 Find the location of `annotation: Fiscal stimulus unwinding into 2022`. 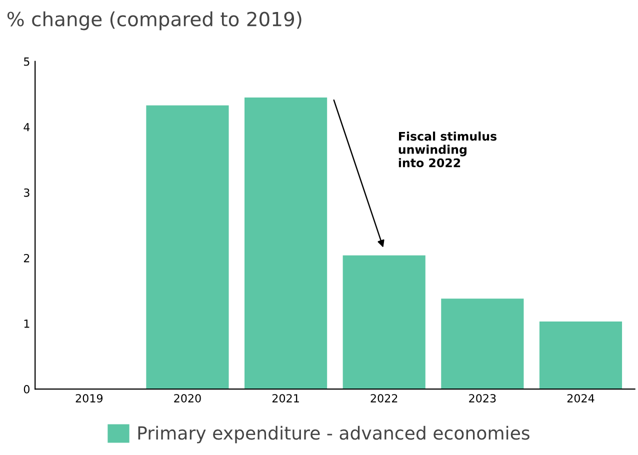

annotation: Fiscal stimulus unwinding into 2022 is located at coordinates (447, 150).